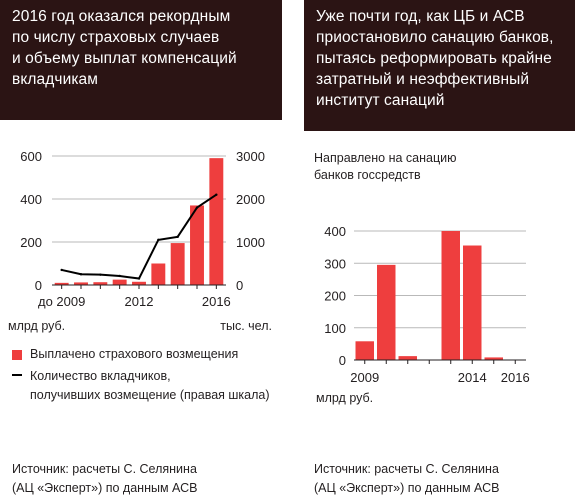 The width and height of the screenshot is (575, 500). What do you see at coordinates (121, 16) in the screenshot?
I see `left-heading-line: 2016 год оказался рекордным` at bounding box center [121, 16].